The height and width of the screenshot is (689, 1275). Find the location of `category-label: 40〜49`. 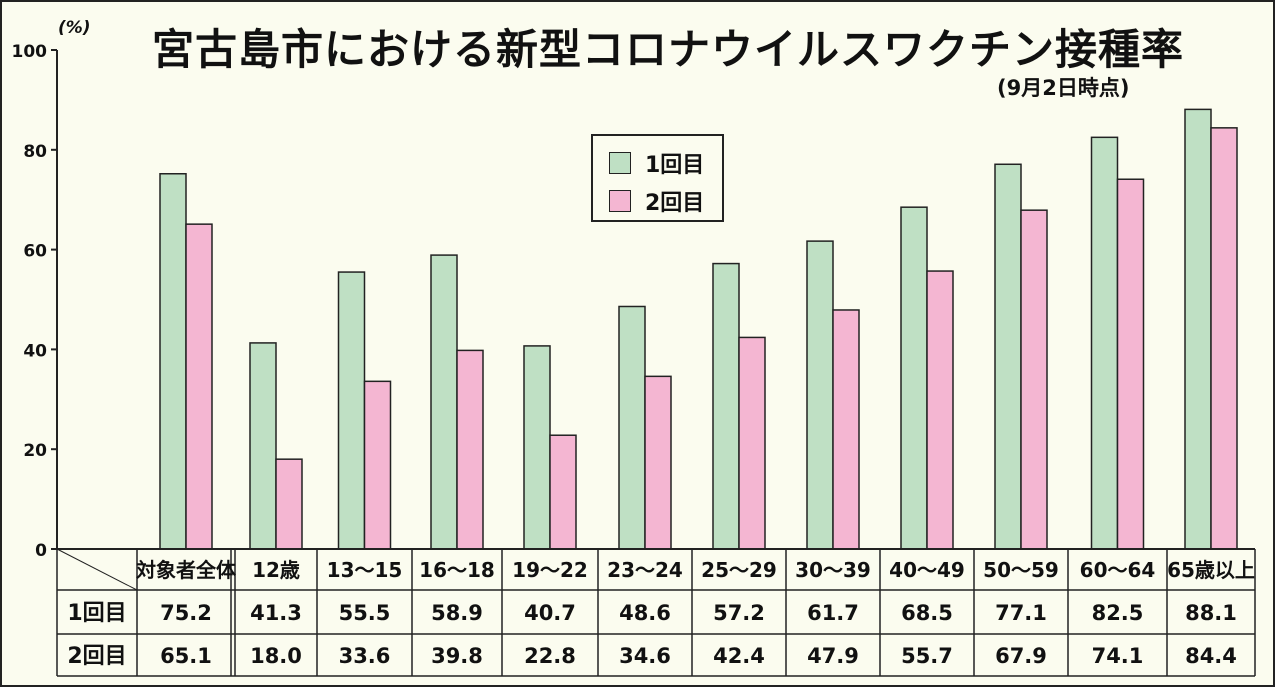

category-label: 40〜49 is located at coordinates (927, 570).